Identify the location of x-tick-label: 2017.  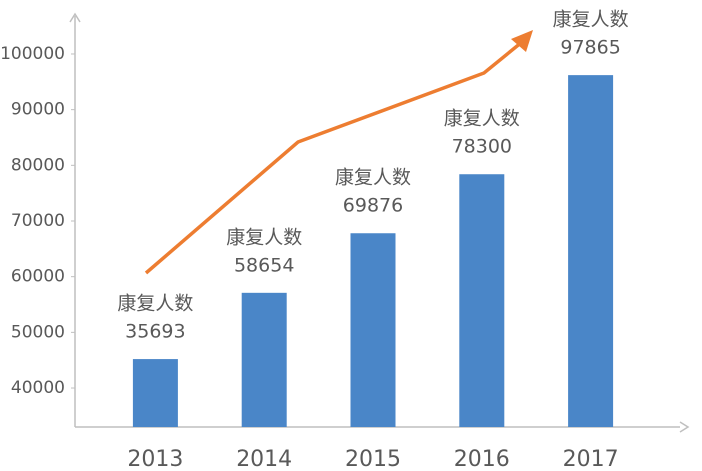
(591, 459).